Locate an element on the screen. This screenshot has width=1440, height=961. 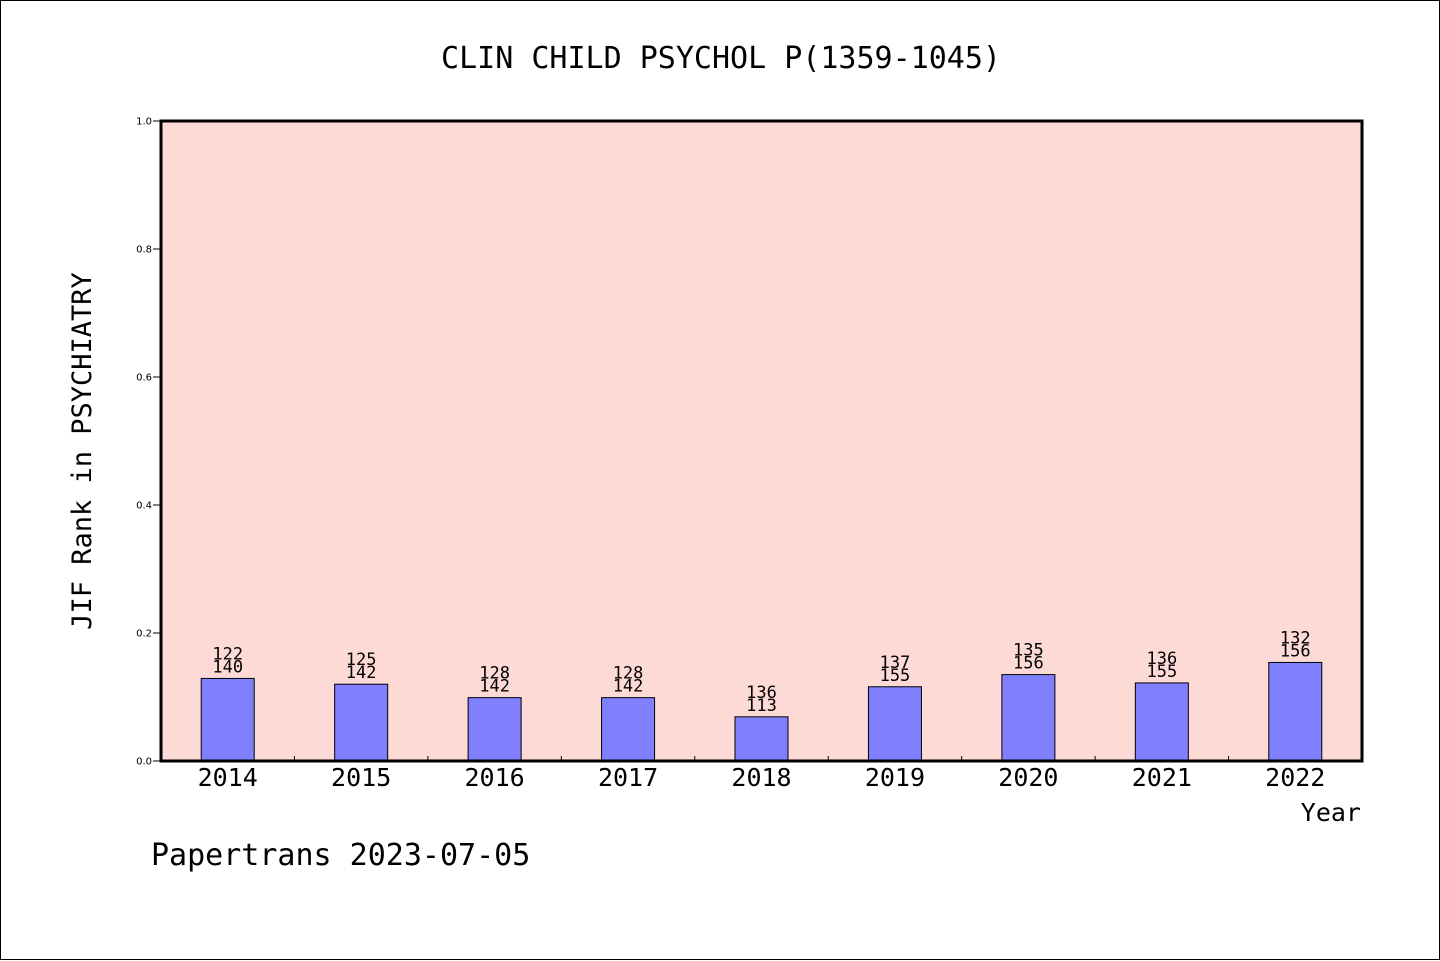
x-tick-label: 2014 is located at coordinates (228, 777).